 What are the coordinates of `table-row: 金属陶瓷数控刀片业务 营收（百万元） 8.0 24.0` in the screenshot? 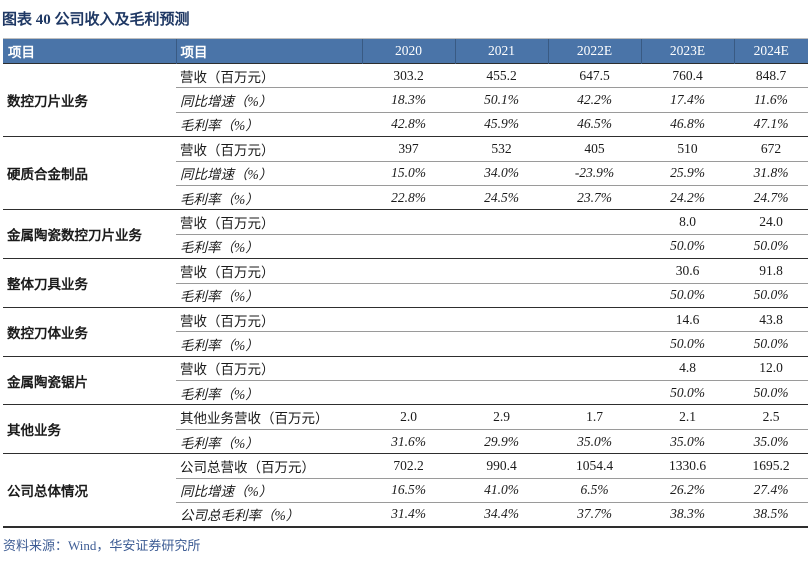 It's located at (405, 234).